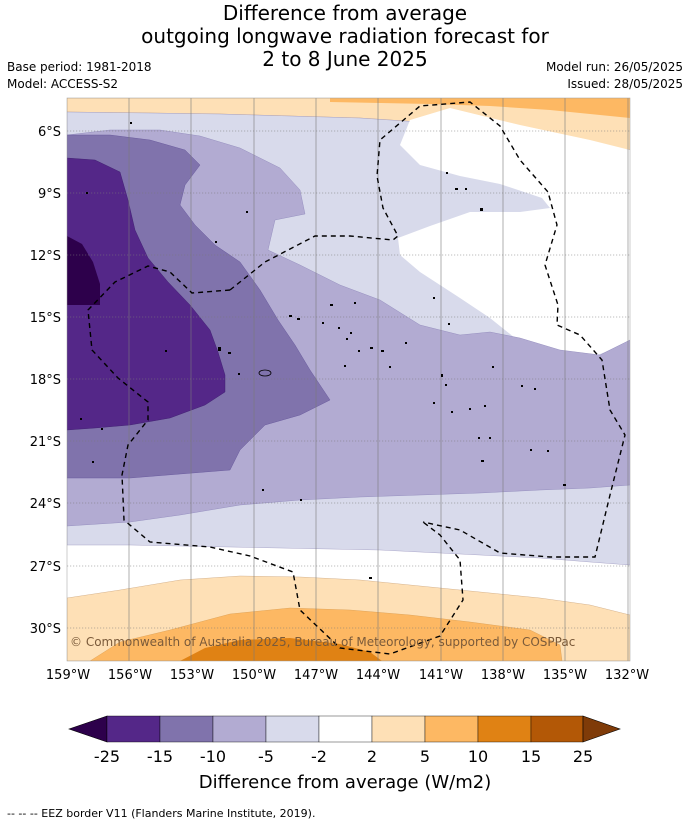  I want to click on meta-right: Model run: 26/05/2025 Issued: 28/05/2025, so click(614, 76).